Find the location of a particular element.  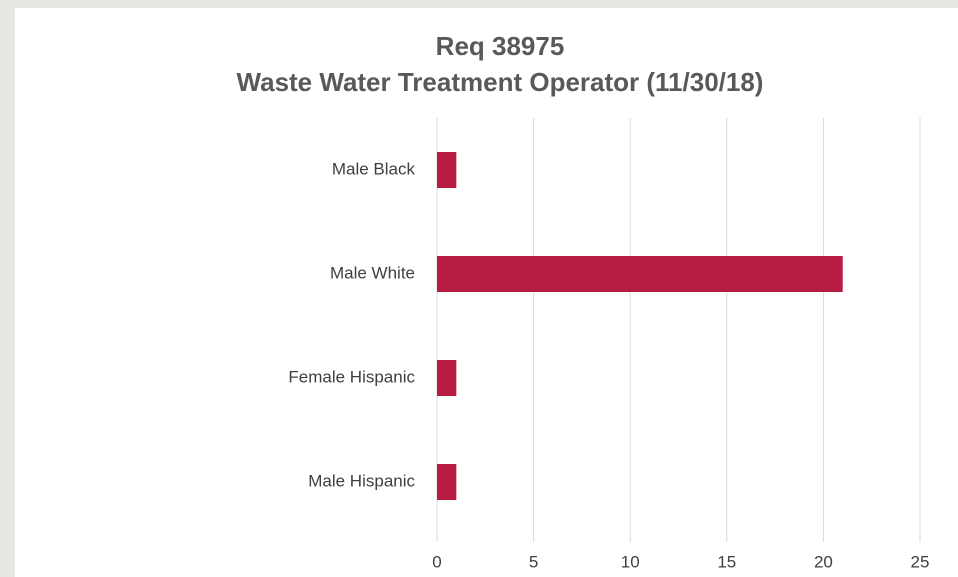

x-tick-label: 15 is located at coordinates (726, 561).